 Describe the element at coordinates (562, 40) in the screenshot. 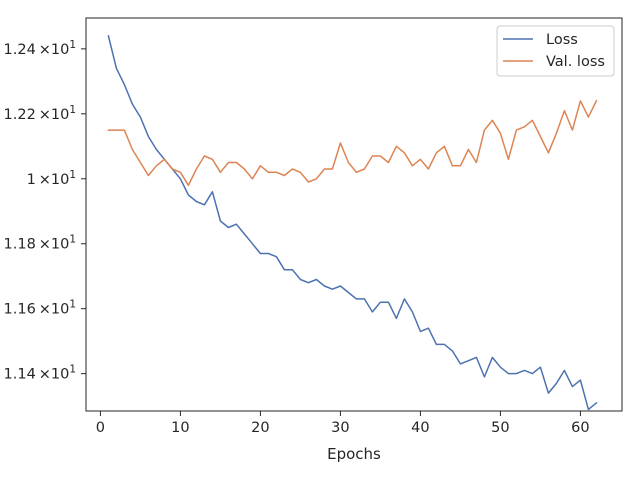

I see `legend-label-loss: Loss` at that location.